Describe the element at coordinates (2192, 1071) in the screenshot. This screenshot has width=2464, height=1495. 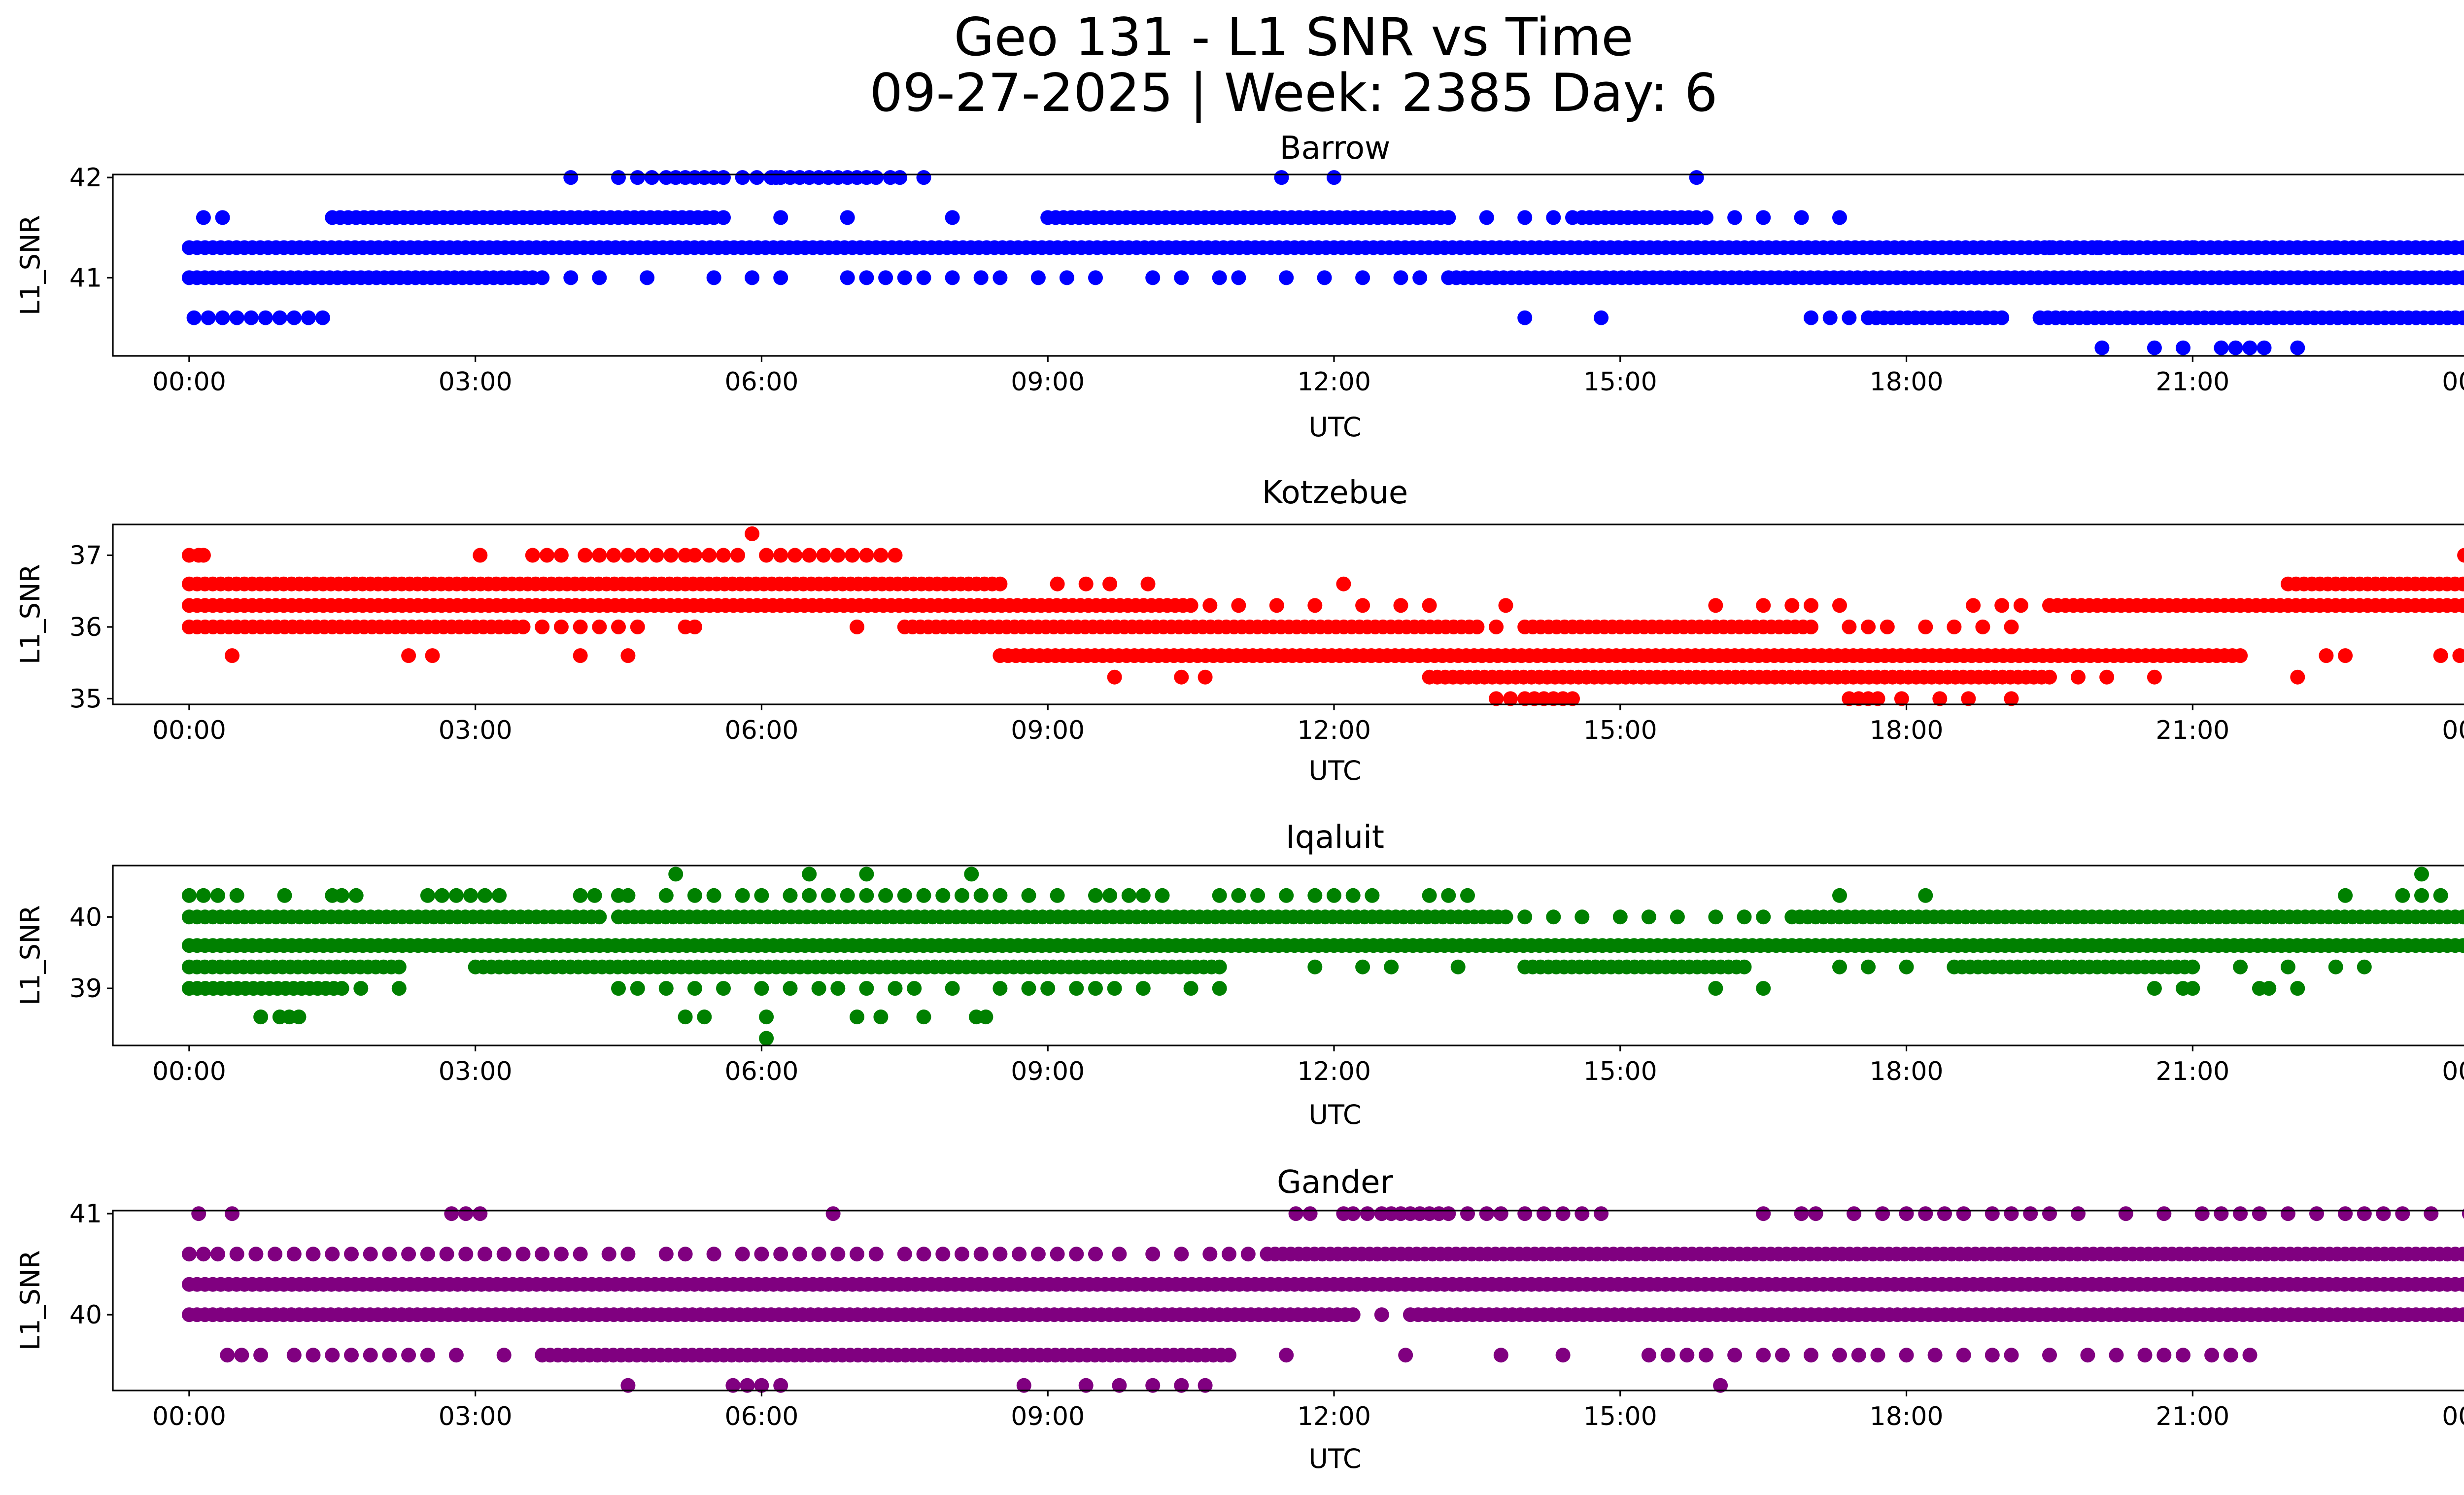
I see `x-tick-label: 21:00` at that location.